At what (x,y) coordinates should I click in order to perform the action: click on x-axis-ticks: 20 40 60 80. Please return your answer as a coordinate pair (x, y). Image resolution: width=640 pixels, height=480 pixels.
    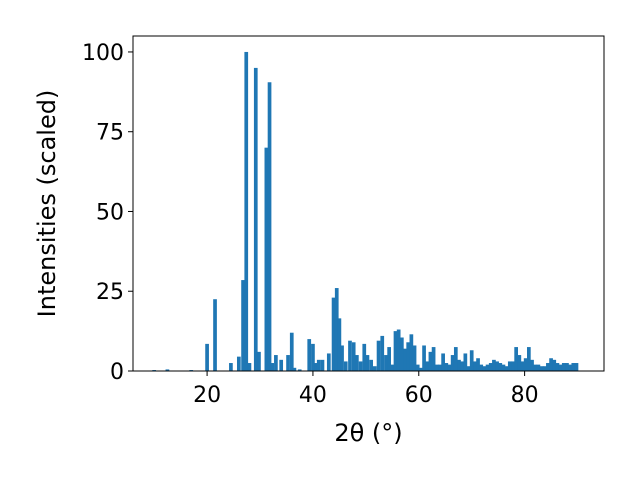
    Looking at the image, I should click on (366, 389).